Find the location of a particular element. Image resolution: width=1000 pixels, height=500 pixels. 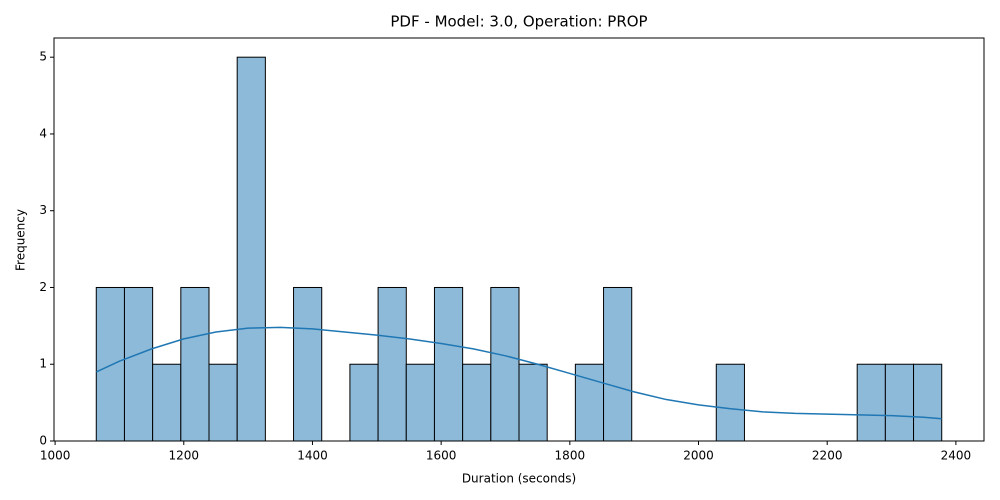

x-tick-label: 2200 is located at coordinates (827, 456).